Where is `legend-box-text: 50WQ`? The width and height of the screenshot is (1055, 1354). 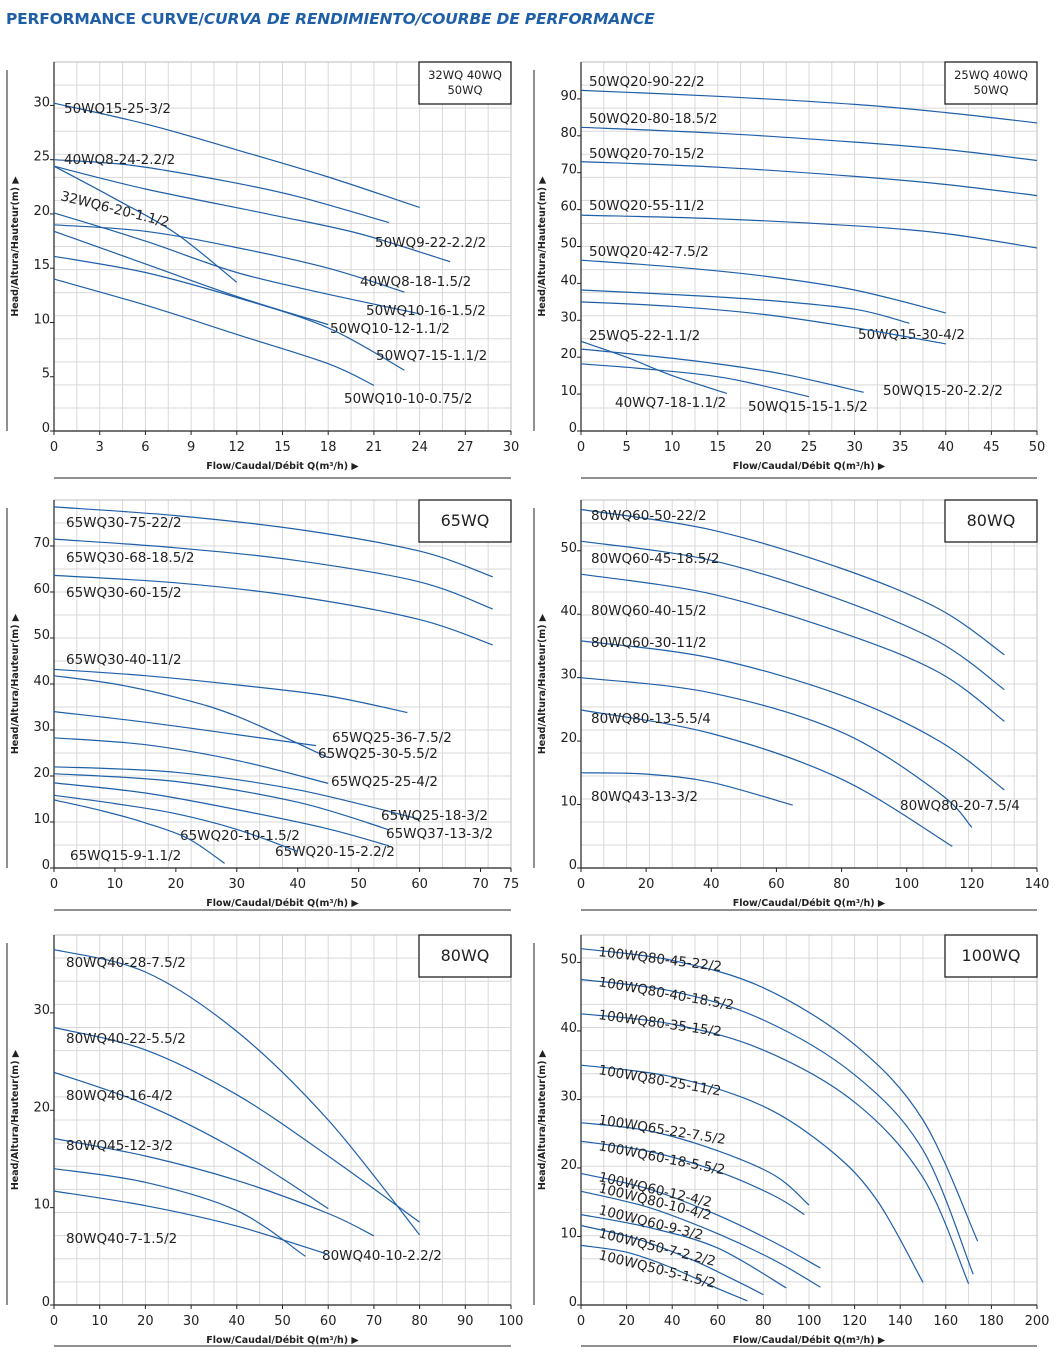
legend-box-text: 50WQ is located at coordinates (990, 90).